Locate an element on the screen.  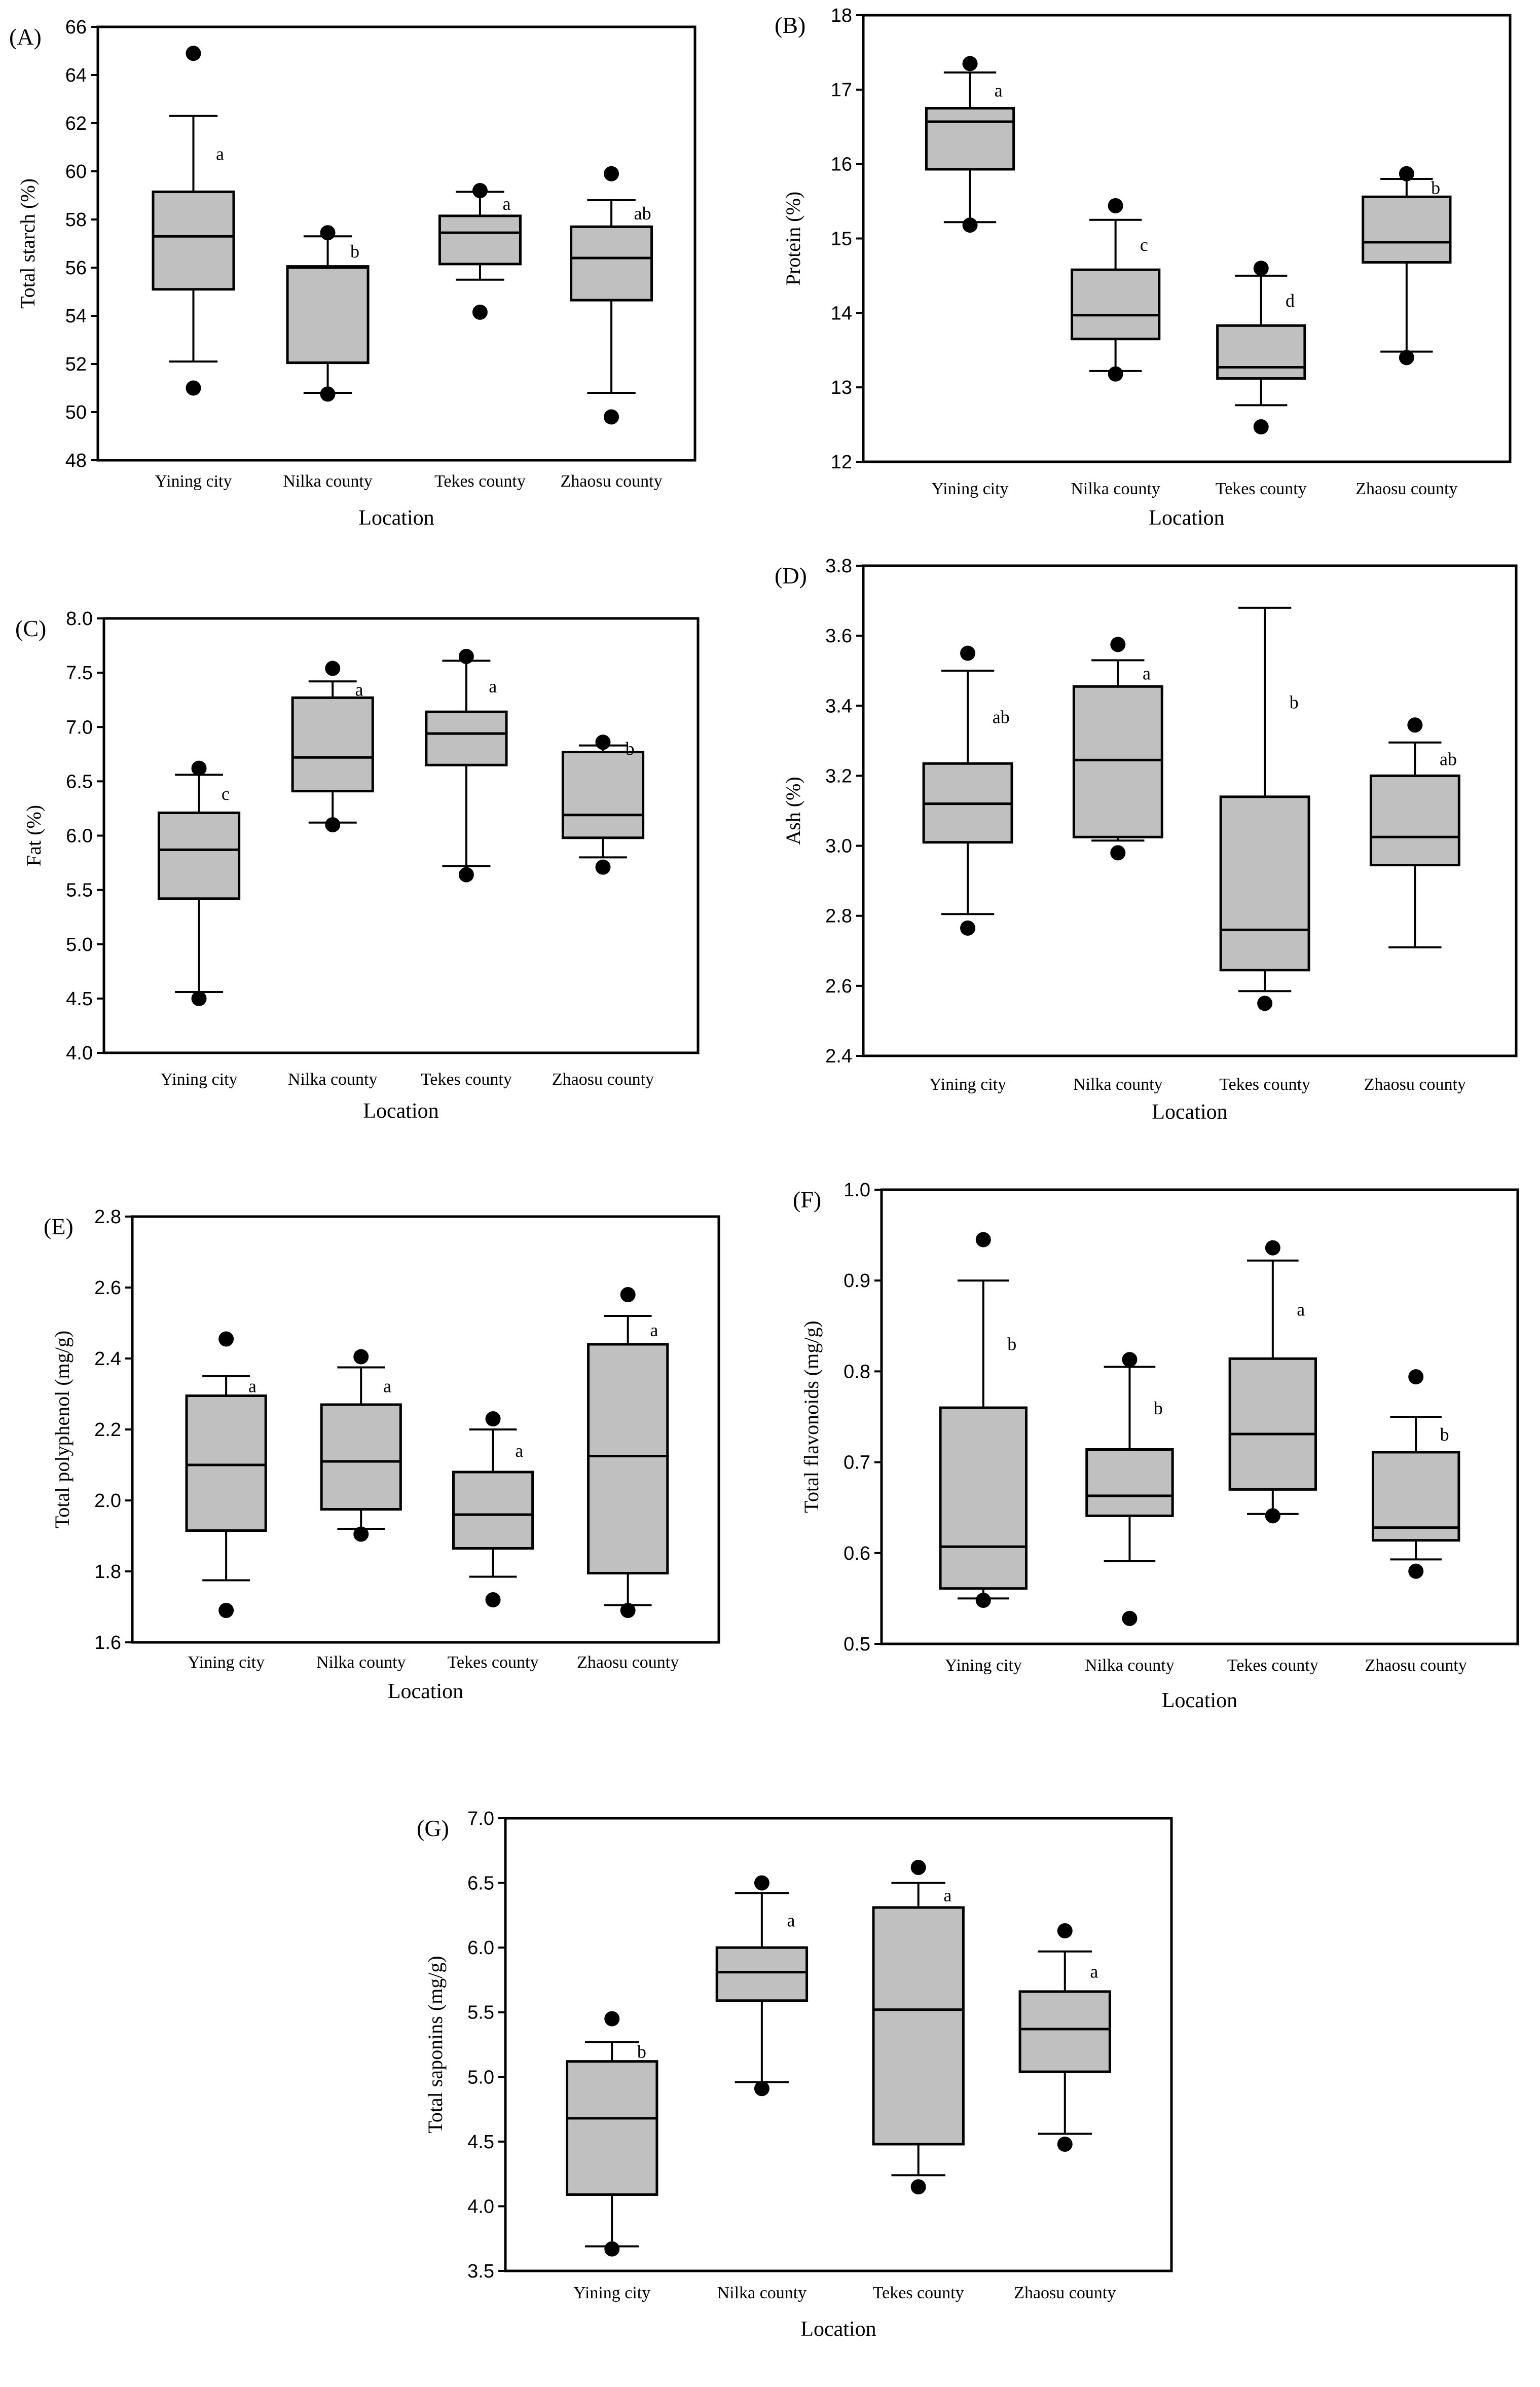
y-tick-label: 12 is located at coordinates (841, 462).